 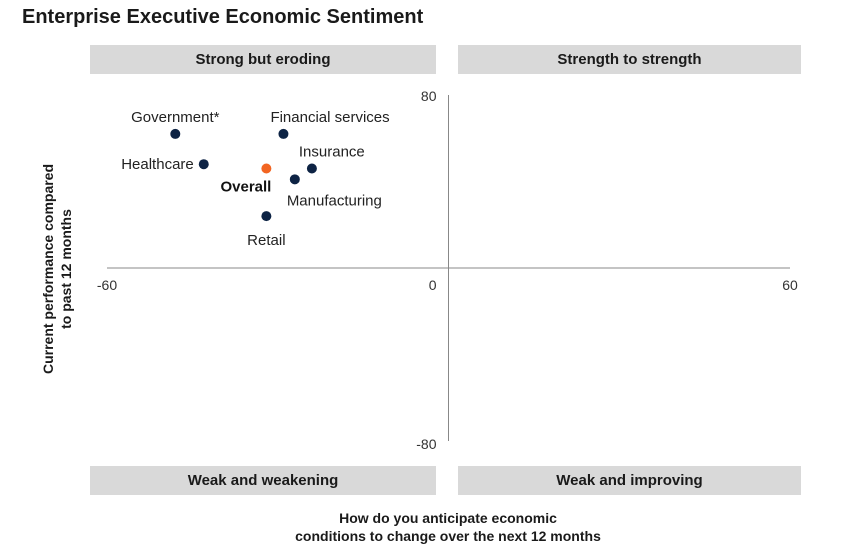 What do you see at coordinates (263, 480) in the screenshot?
I see `quadrant-label-bottom-left: Weak and weakening` at bounding box center [263, 480].